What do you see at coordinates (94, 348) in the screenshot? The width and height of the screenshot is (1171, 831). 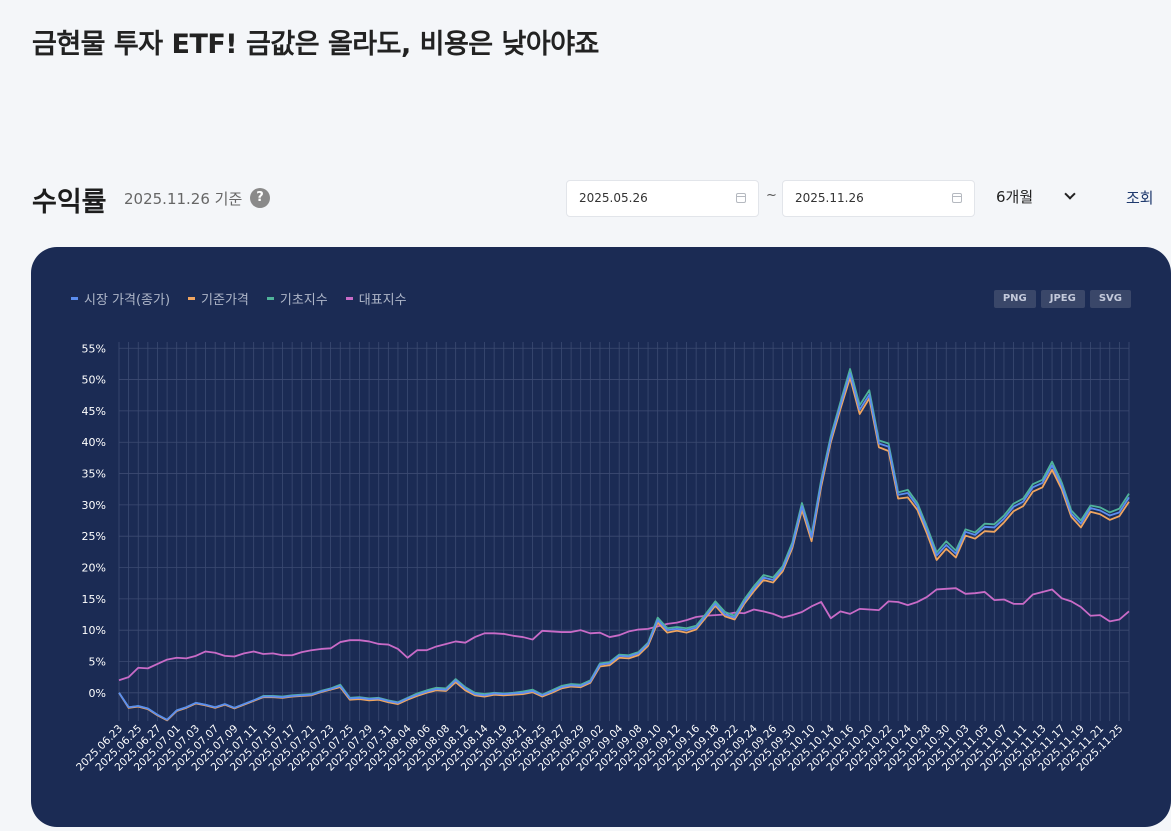 I see `y-tick-label: 55%` at bounding box center [94, 348].